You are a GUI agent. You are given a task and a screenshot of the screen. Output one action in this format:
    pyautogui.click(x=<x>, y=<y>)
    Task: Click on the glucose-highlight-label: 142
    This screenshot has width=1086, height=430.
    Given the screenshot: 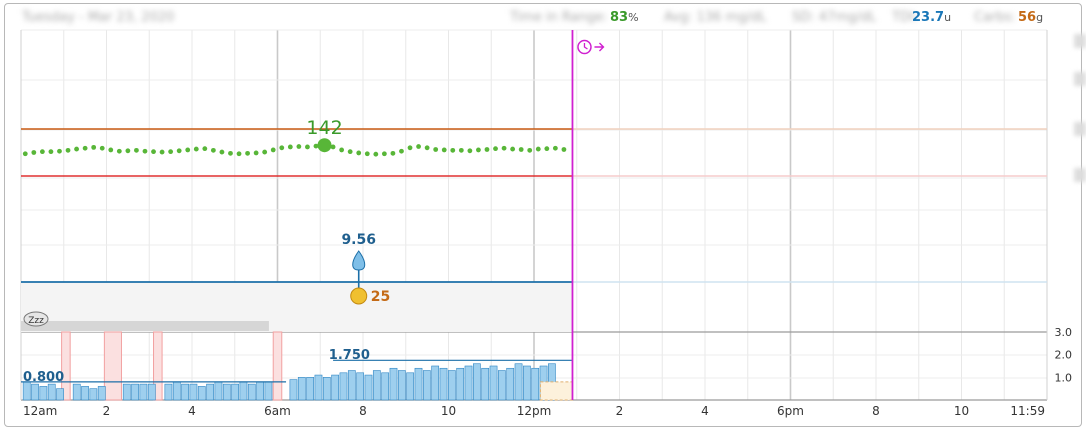 What is the action you would take?
    pyautogui.click(x=324, y=128)
    